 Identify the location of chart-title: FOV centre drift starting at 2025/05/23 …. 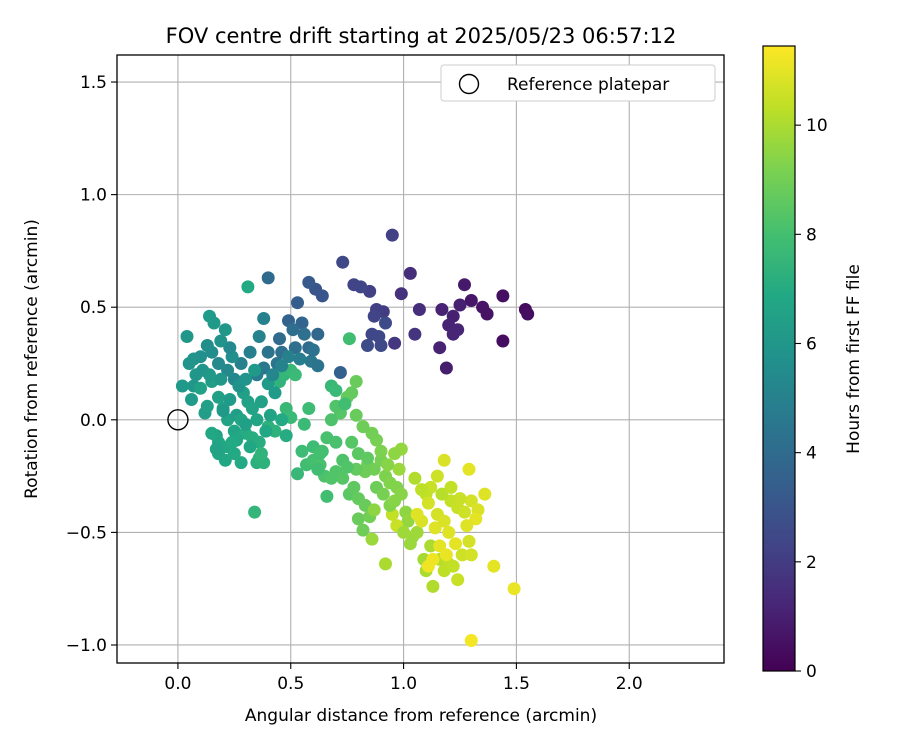
(421, 36).